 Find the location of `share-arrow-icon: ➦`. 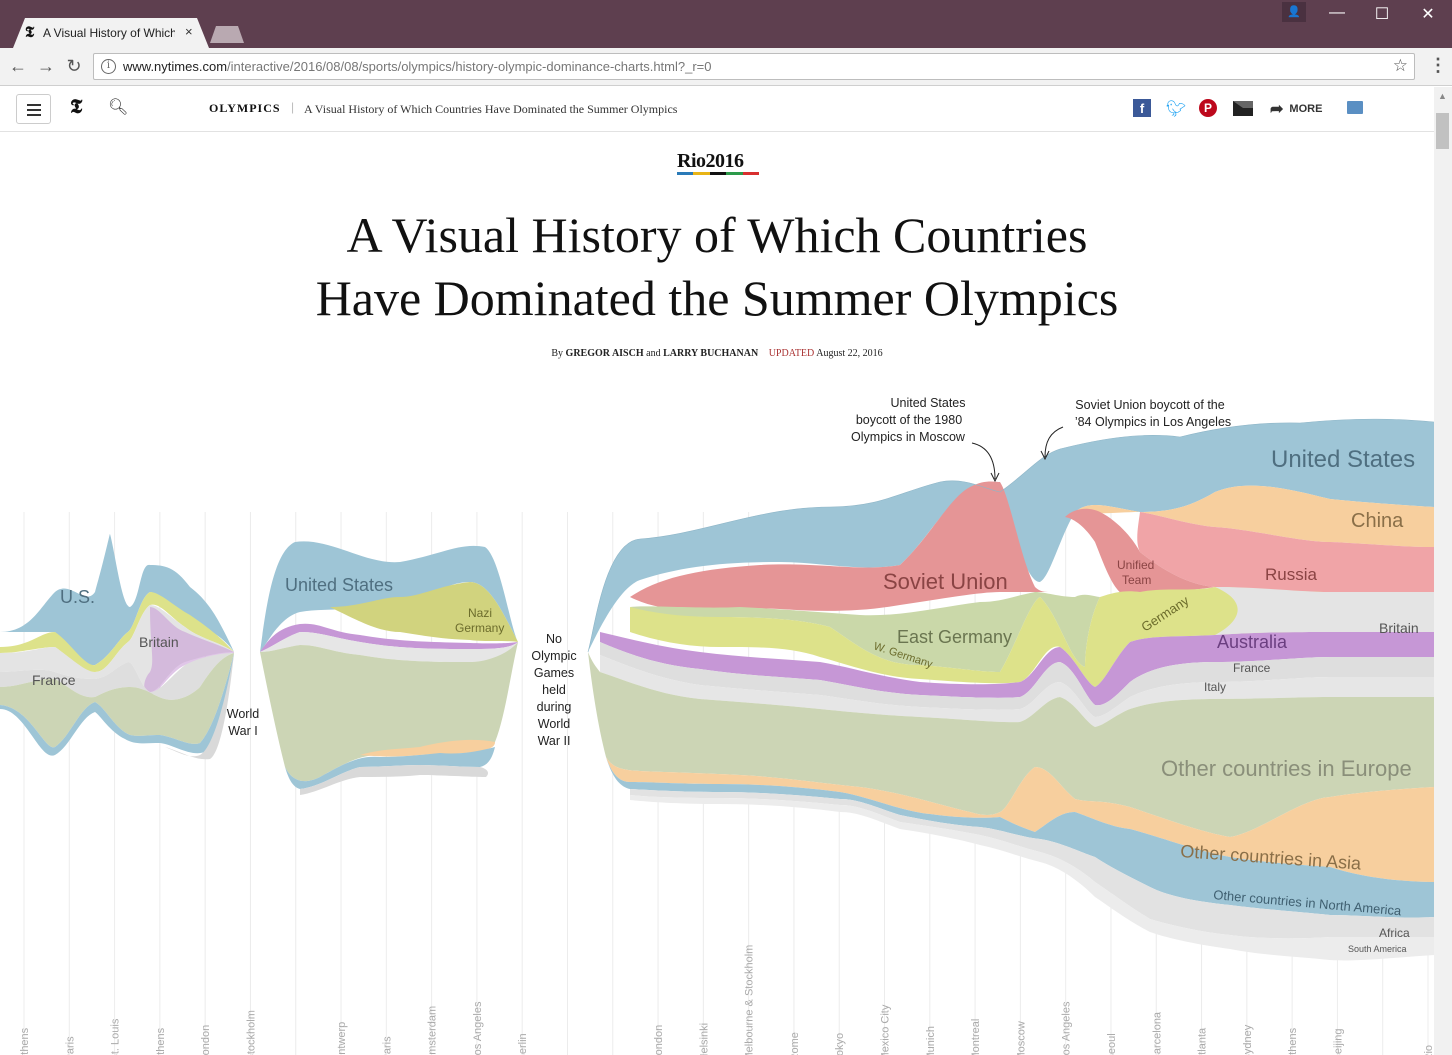

share-arrow-icon: ➦ is located at coordinates (1277, 109).